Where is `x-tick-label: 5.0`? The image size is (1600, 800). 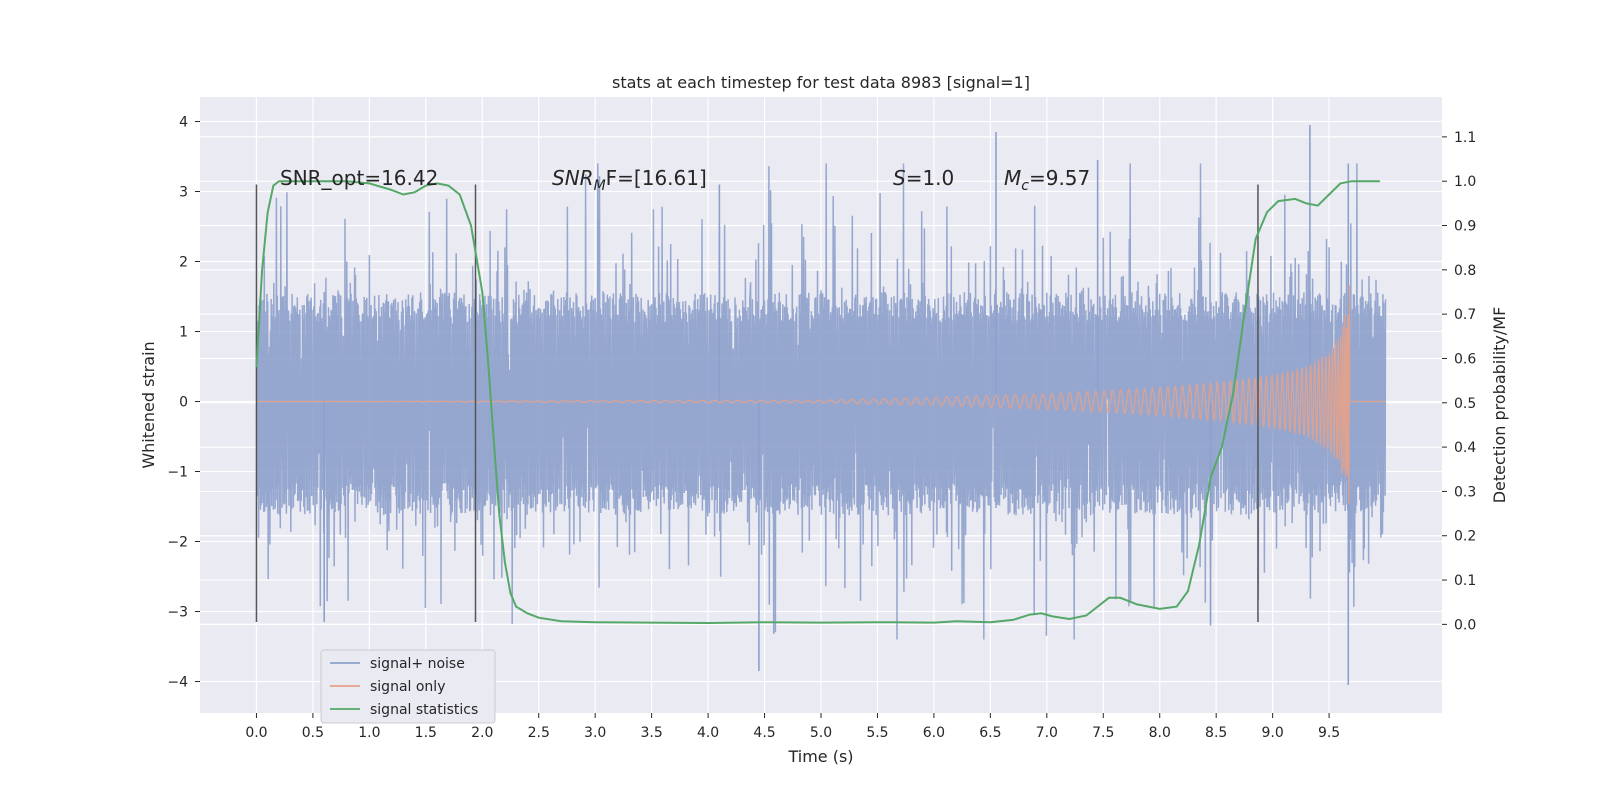 x-tick-label: 5.0 is located at coordinates (821, 733).